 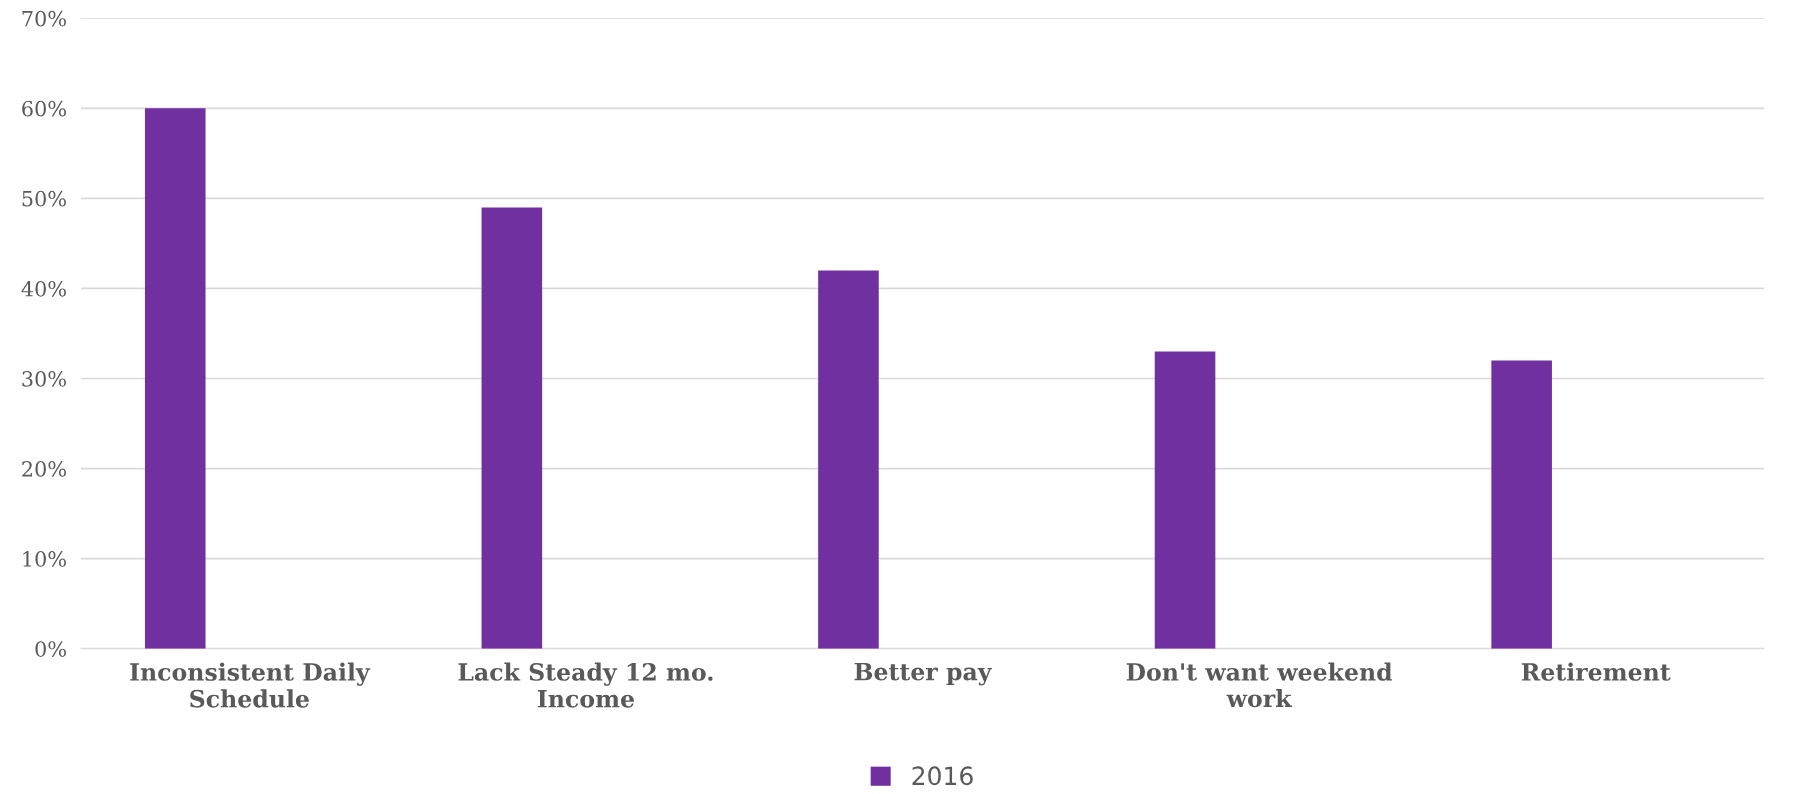 What do you see at coordinates (1259, 685) in the screenshot?
I see `x-tick-label: Don't want weekend work` at bounding box center [1259, 685].